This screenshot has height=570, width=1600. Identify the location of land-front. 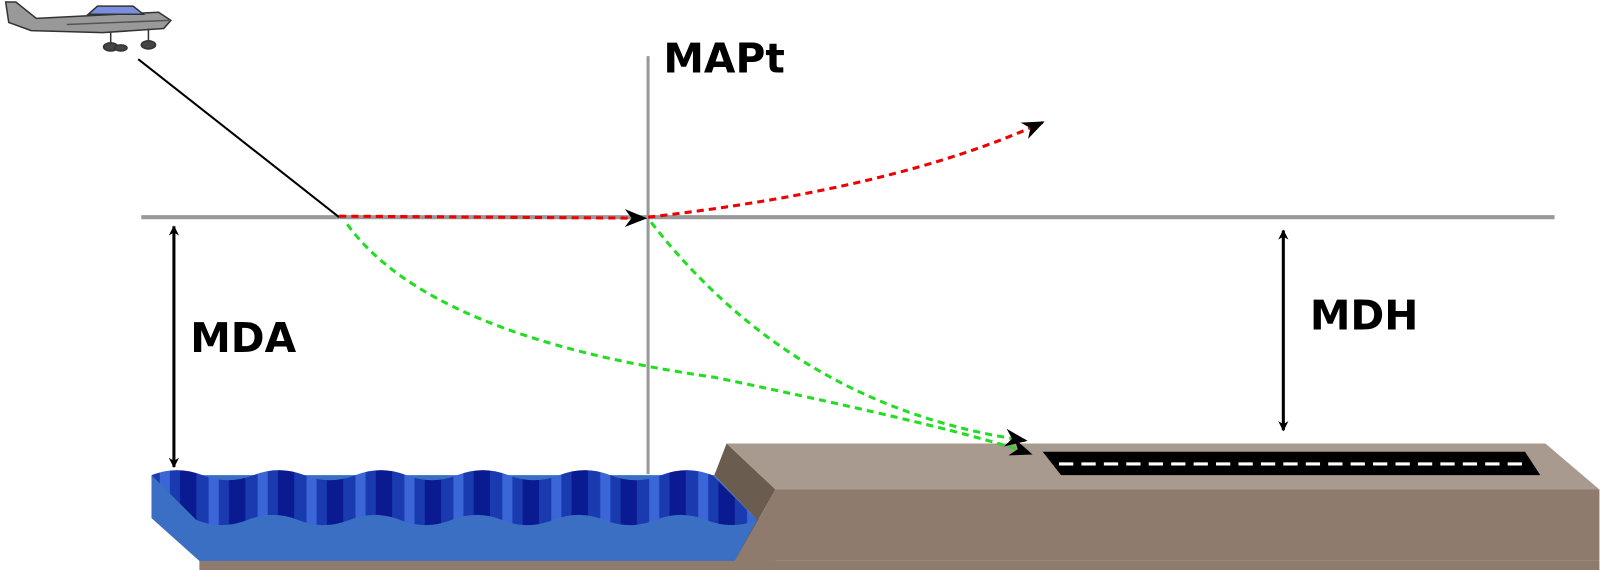
(1167, 525).